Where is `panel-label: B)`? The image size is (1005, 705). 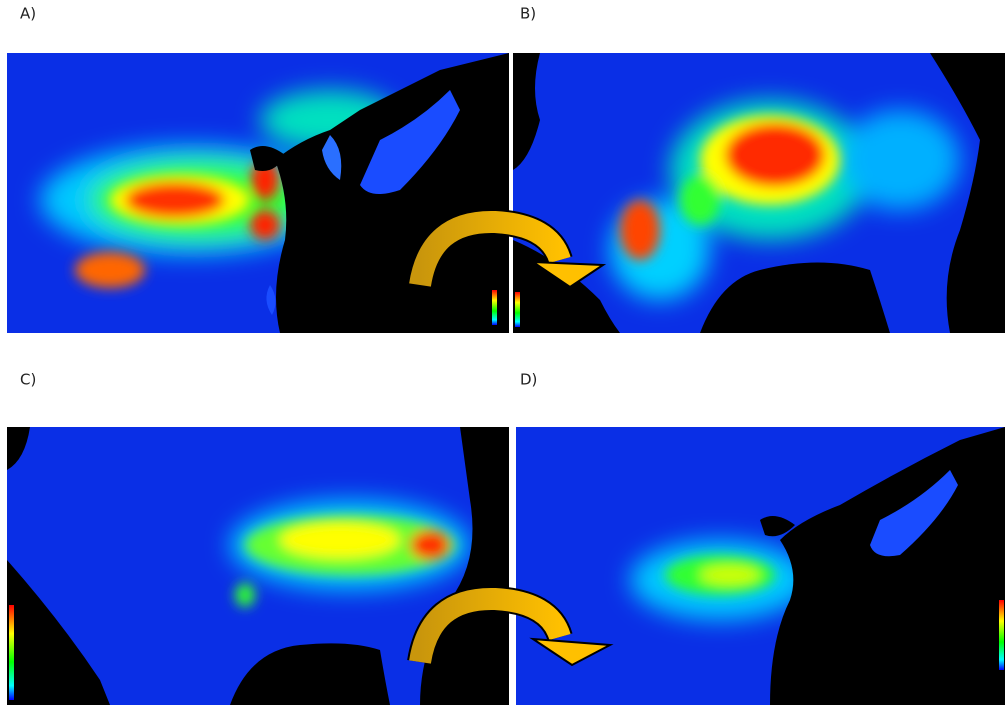
panel-label: B) is located at coordinates (528, 14).